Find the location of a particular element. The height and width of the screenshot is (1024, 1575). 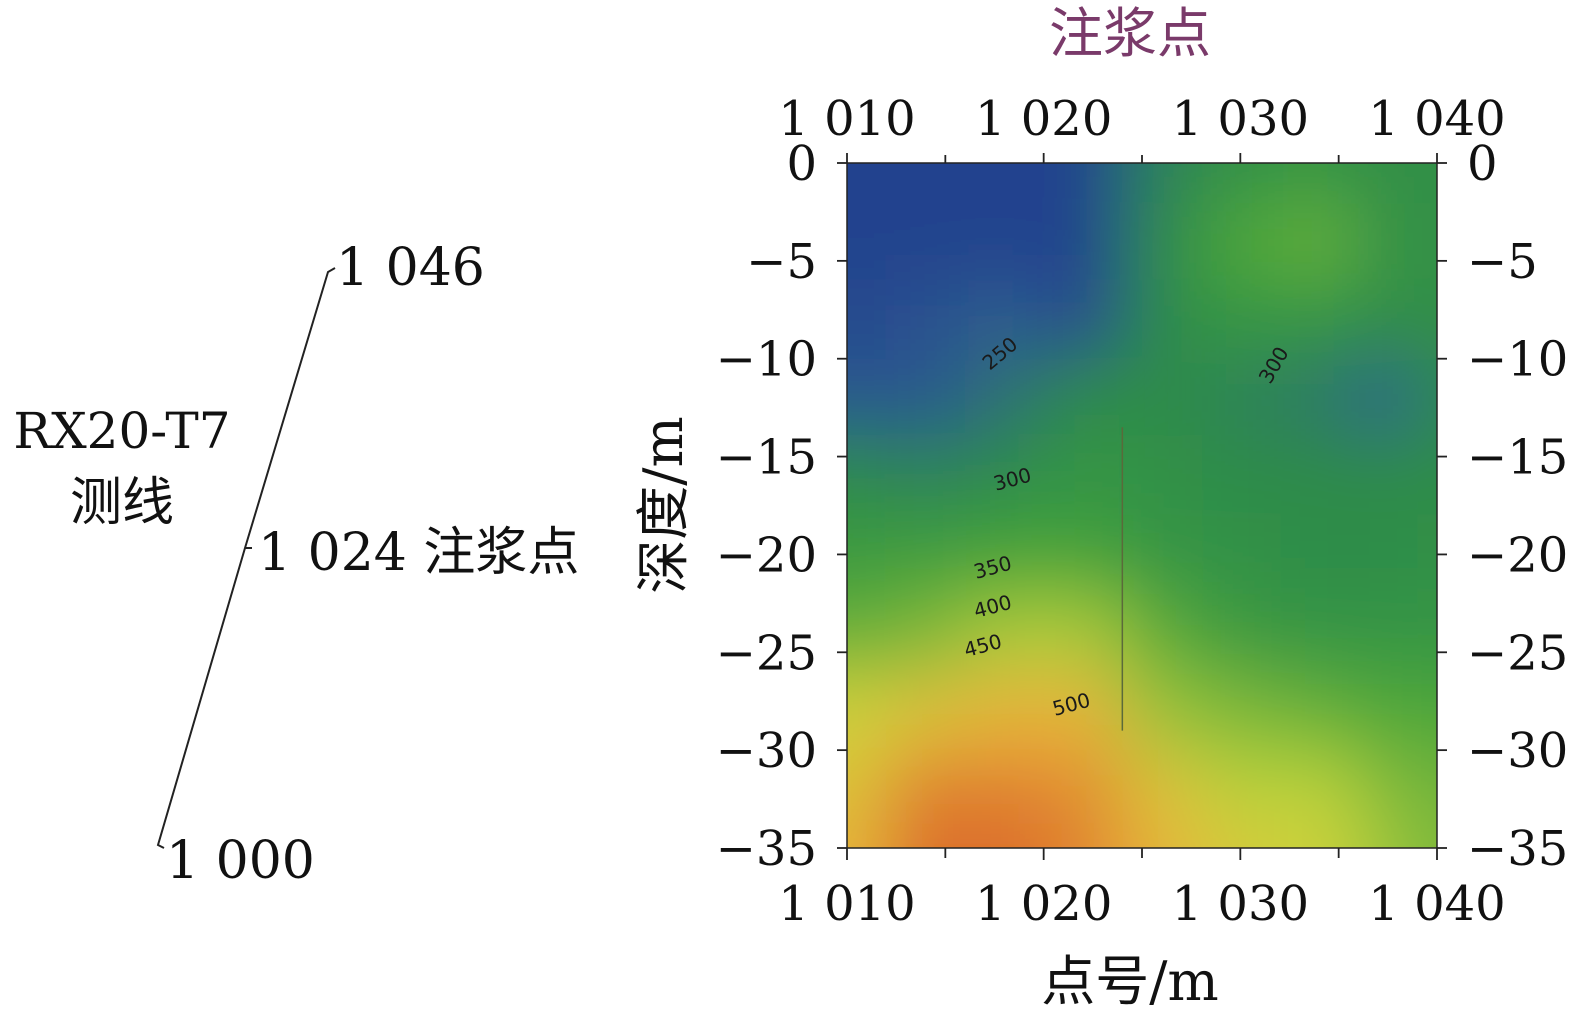

x-axis-top: 1 010 1 020 1 030 1 040 is located at coordinates (1142, 127).